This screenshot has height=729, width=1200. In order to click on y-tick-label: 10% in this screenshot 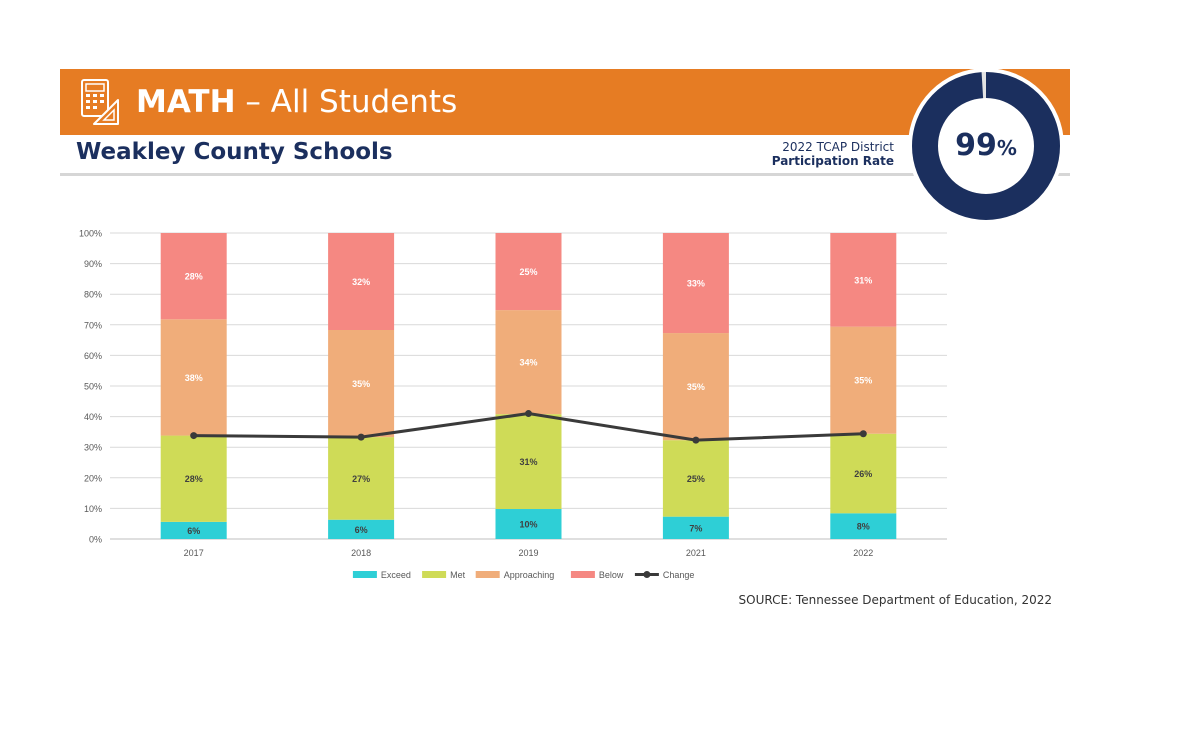, I will do `click(93, 509)`.